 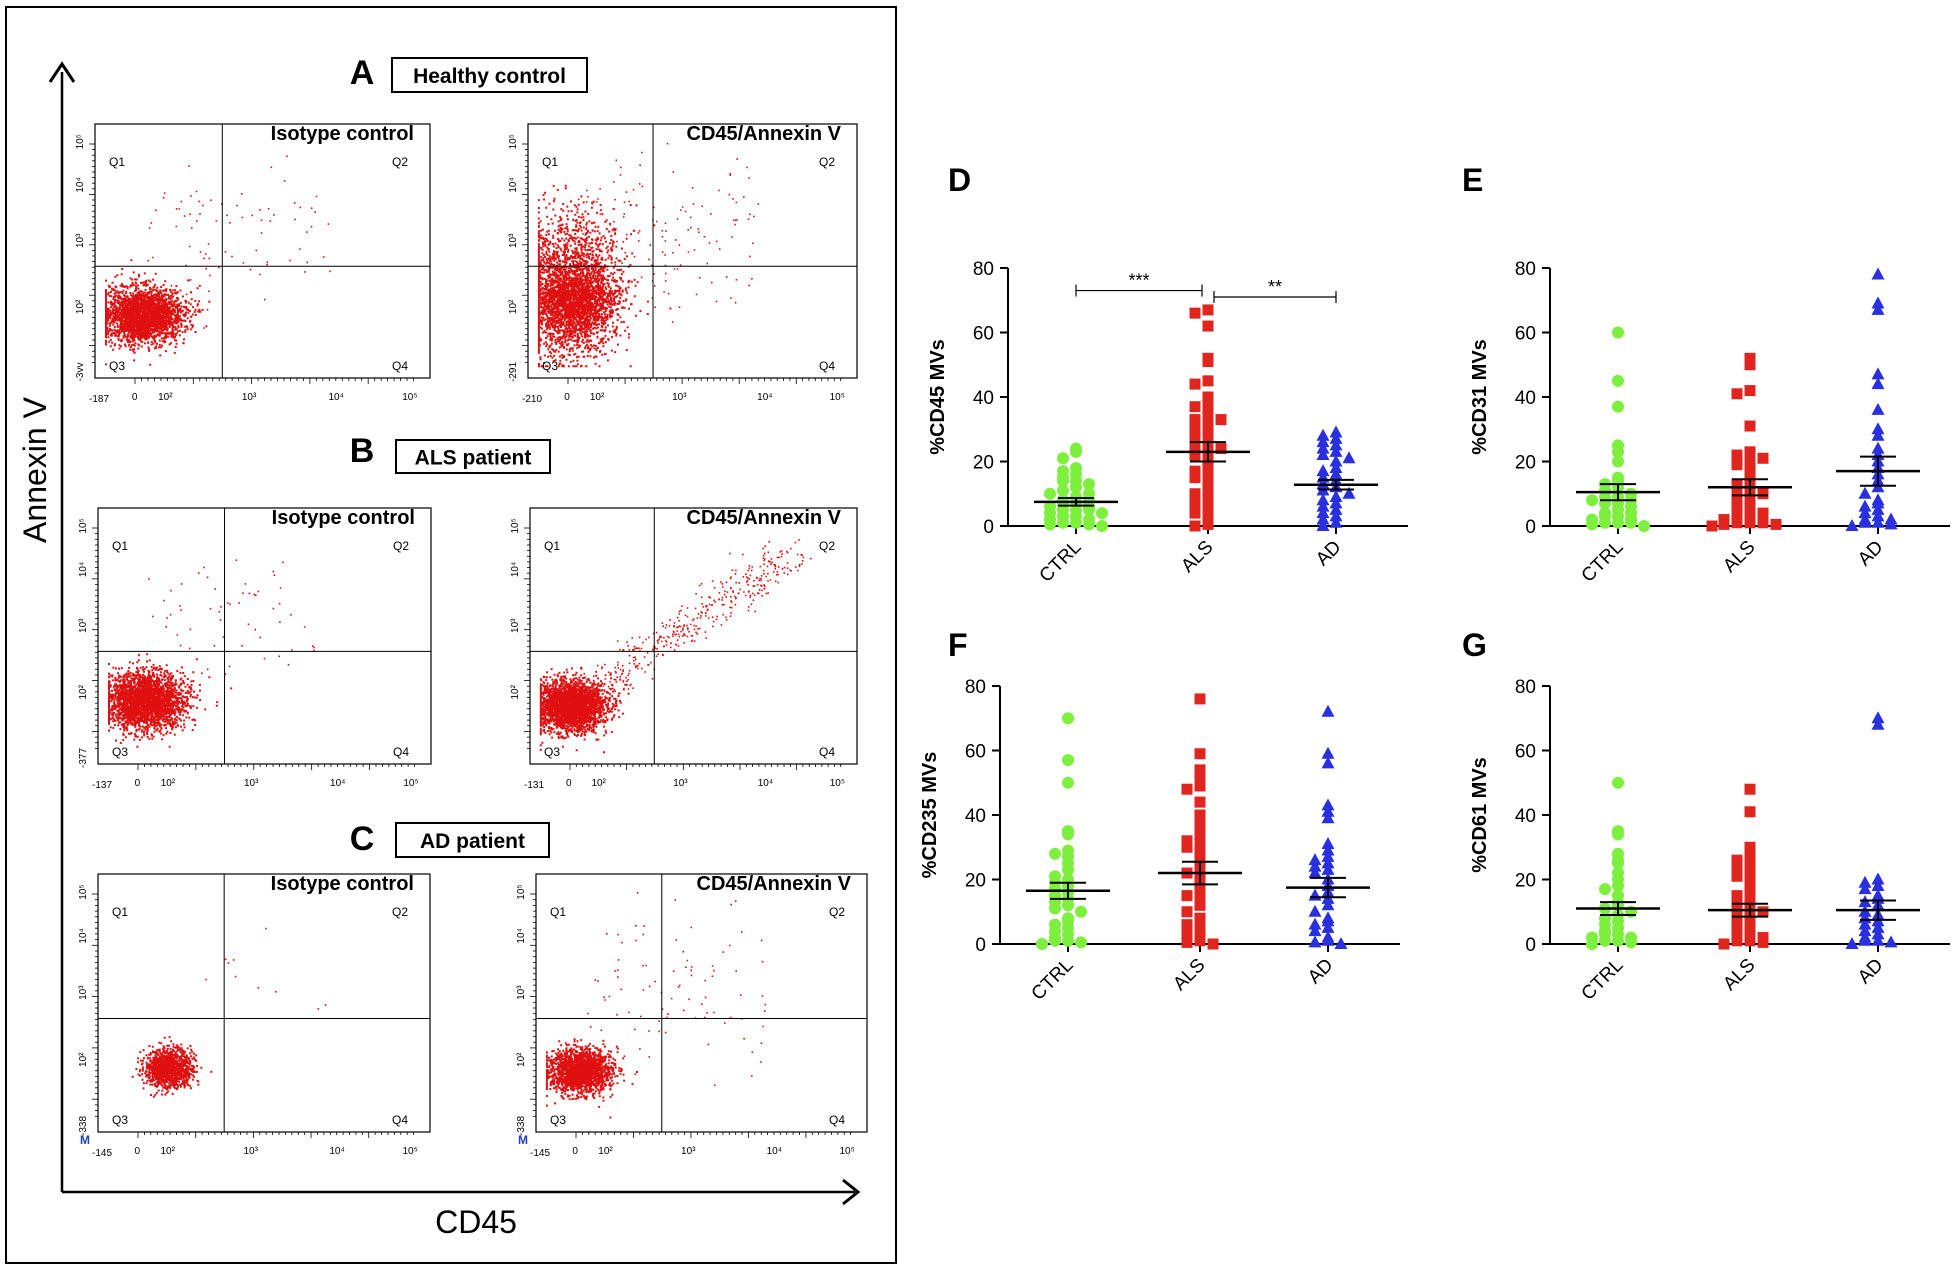 What do you see at coordinates (362, 839) in the screenshot?
I see `panel-letter: C` at bounding box center [362, 839].